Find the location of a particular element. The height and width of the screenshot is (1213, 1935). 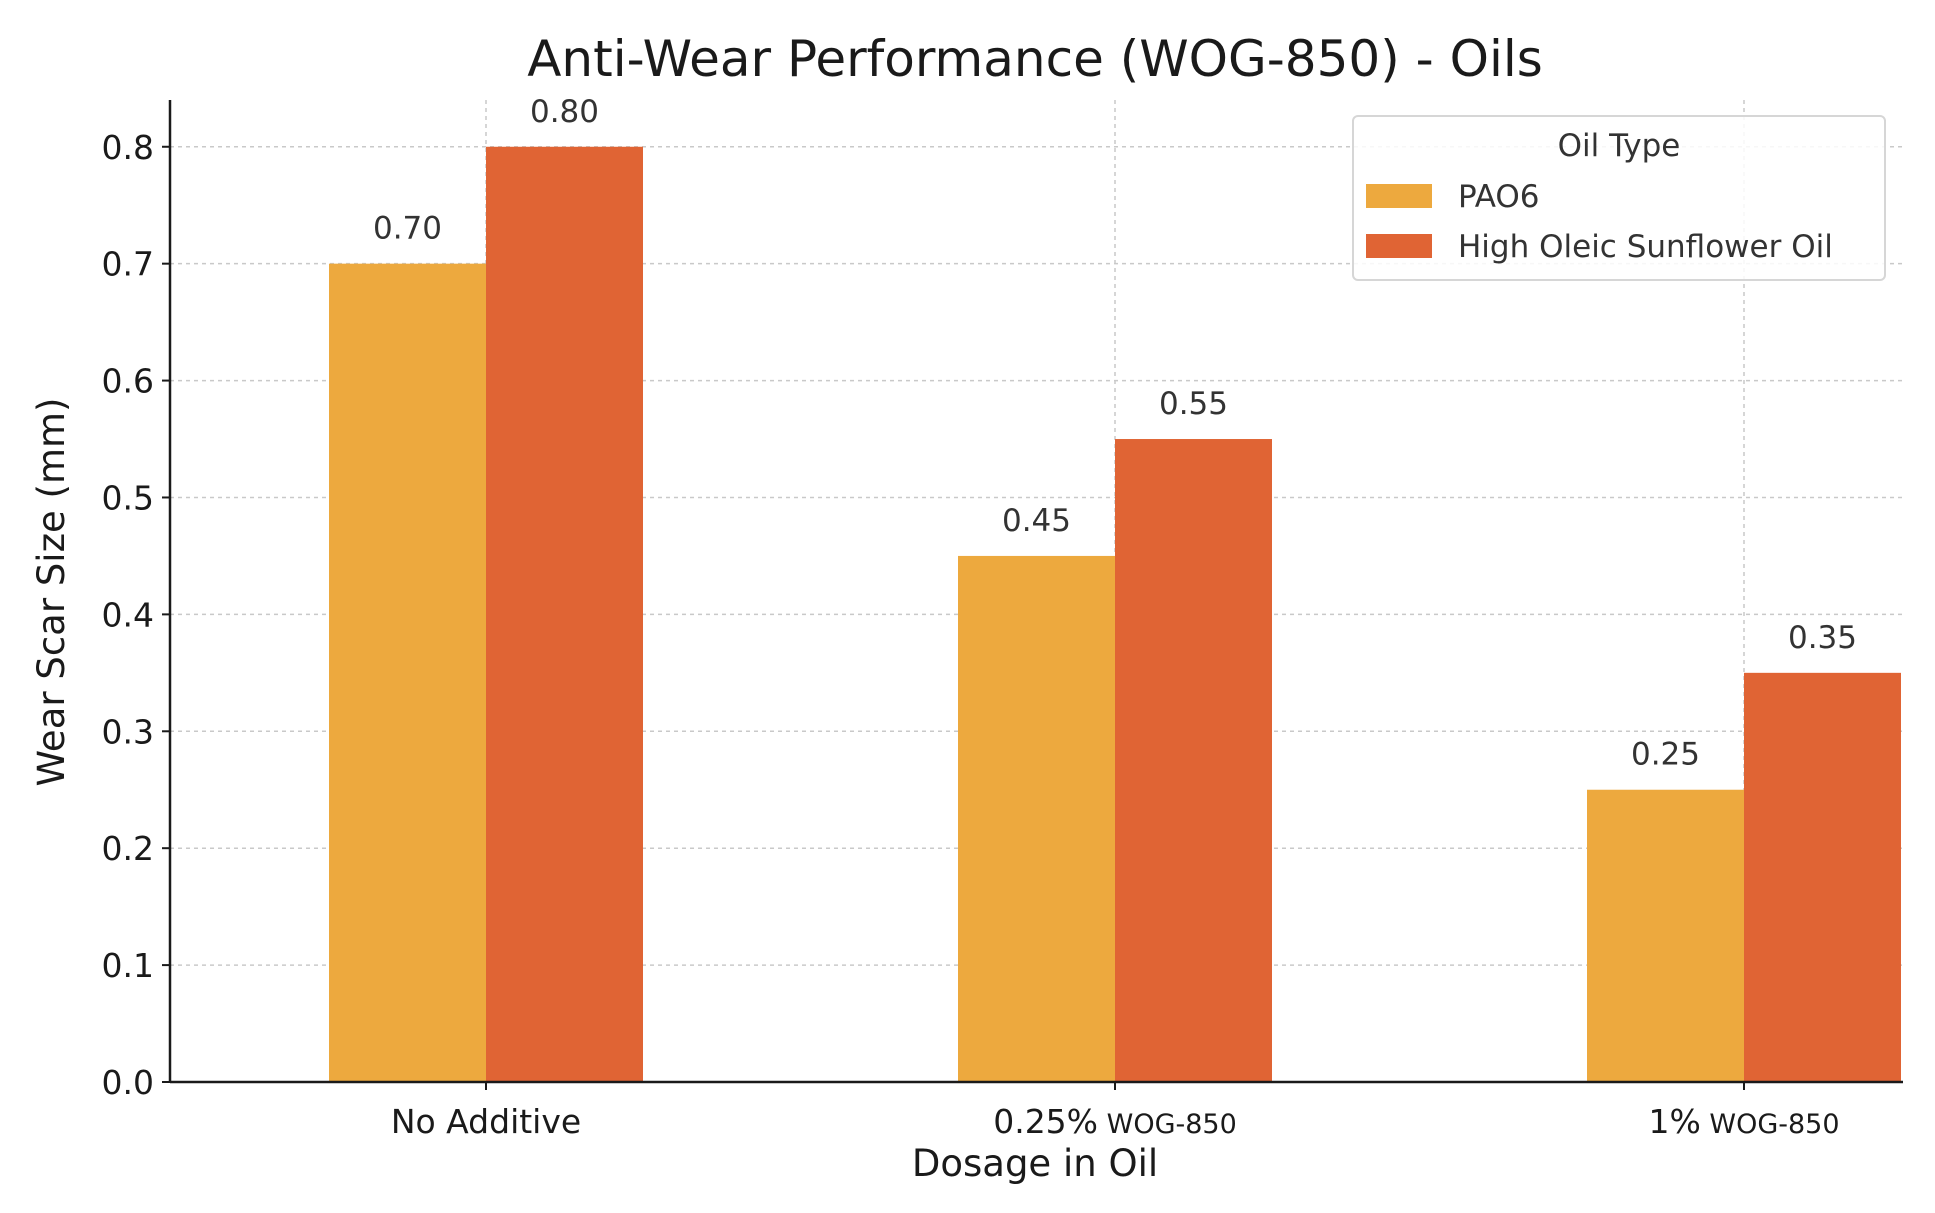

bar-value-label: 0.35 is located at coordinates (1822, 638).